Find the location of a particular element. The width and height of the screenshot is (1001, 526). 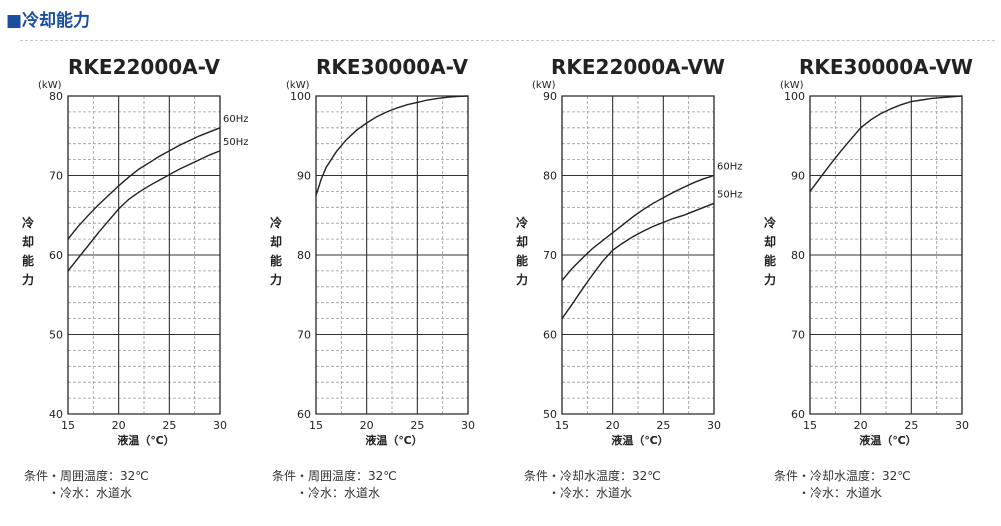

section-divider is located at coordinates (507, 40).